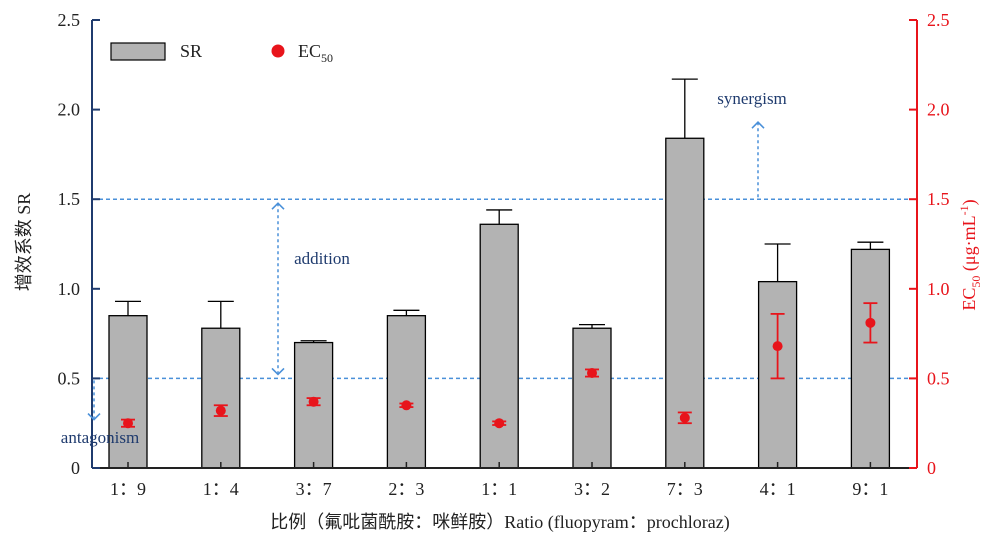  Describe the element at coordinates (938, 378) in the screenshot. I see `y2-tick-label-1: 0.5` at that location.